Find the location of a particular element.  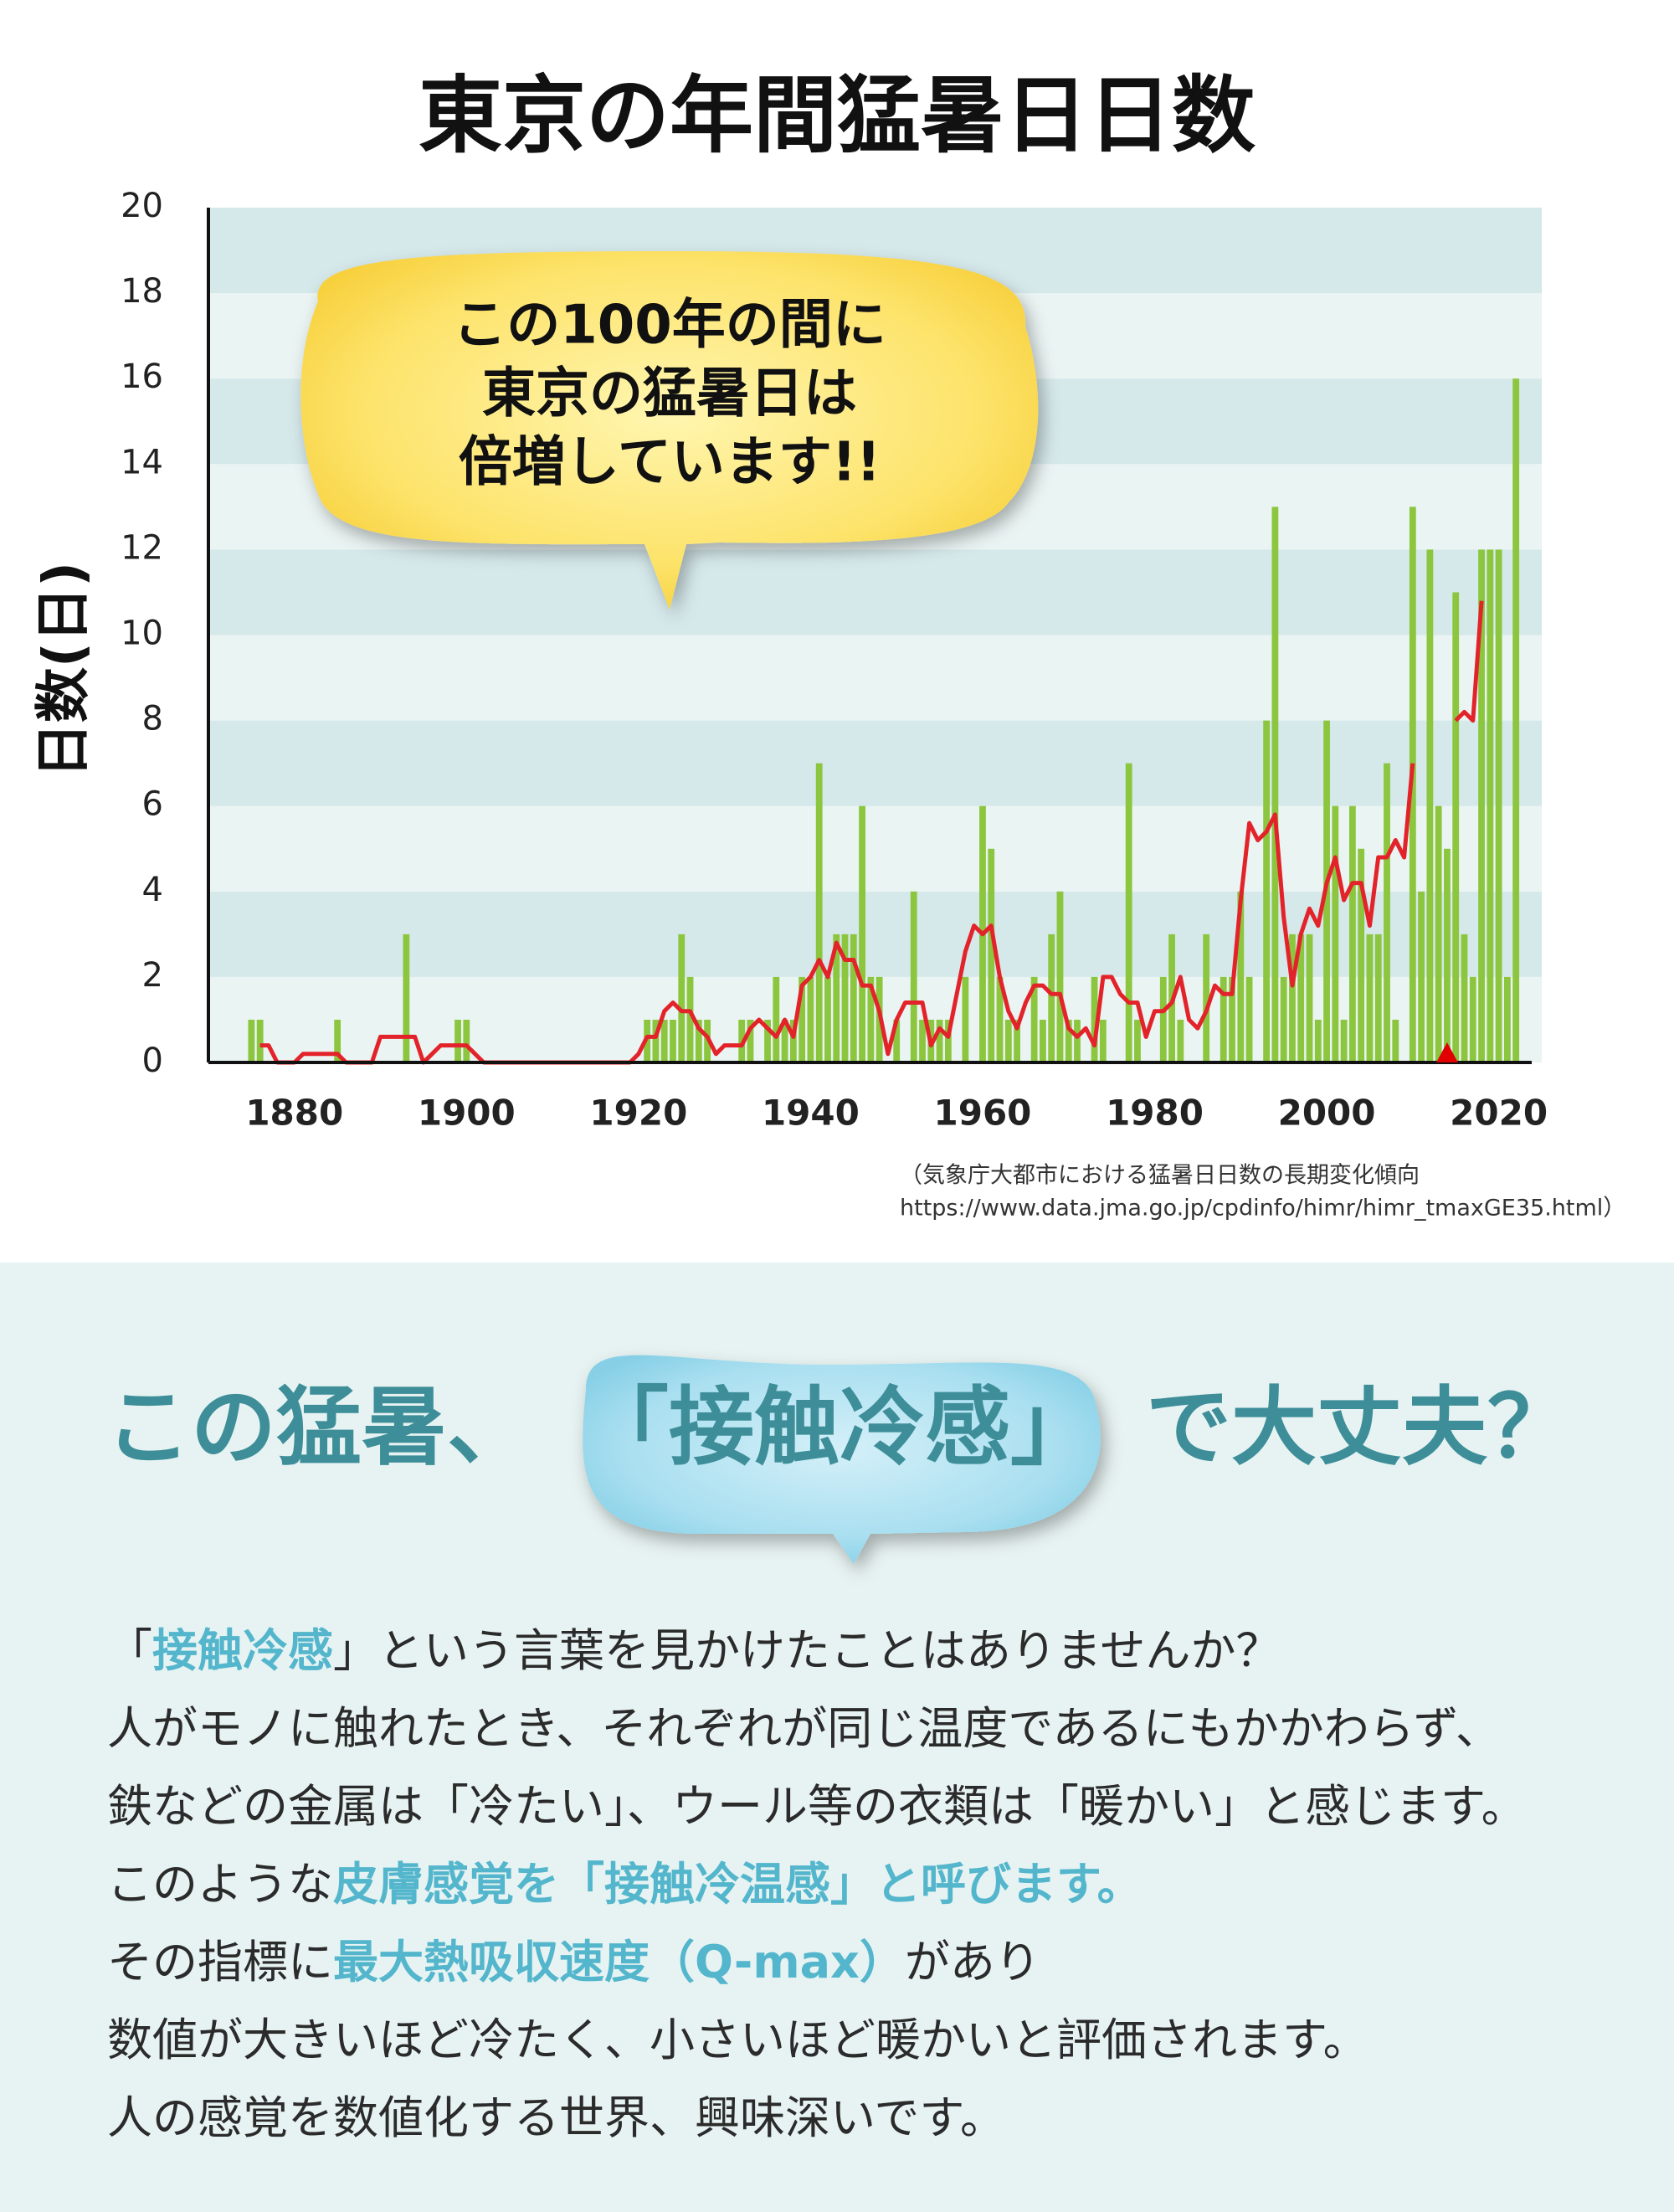

y-tick-label: 4 is located at coordinates (153, 890).